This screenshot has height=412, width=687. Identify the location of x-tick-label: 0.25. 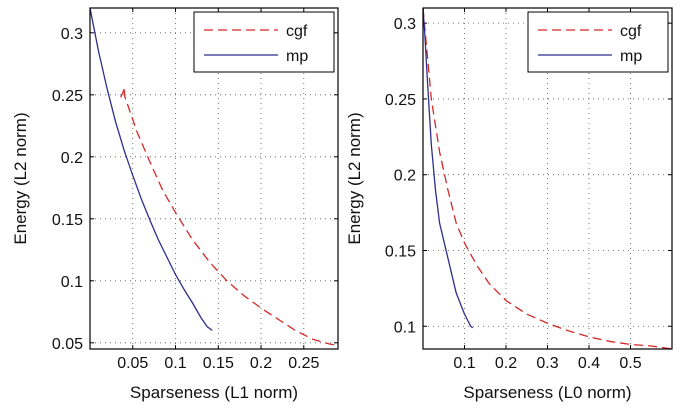
(303, 363).